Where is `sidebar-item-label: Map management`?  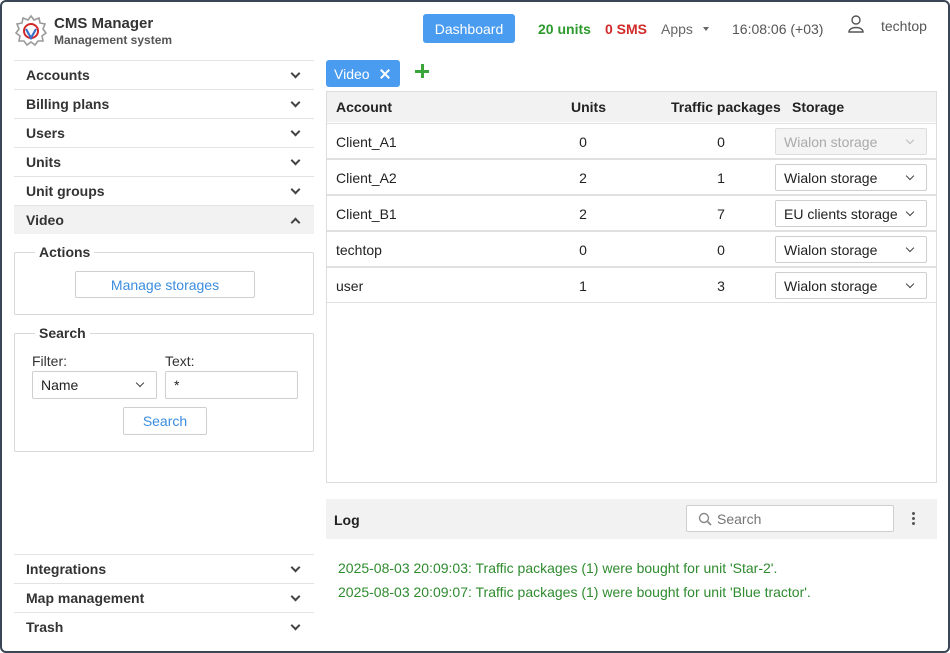
sidebar-item-label: Map management is located at coordinates (85, 598).